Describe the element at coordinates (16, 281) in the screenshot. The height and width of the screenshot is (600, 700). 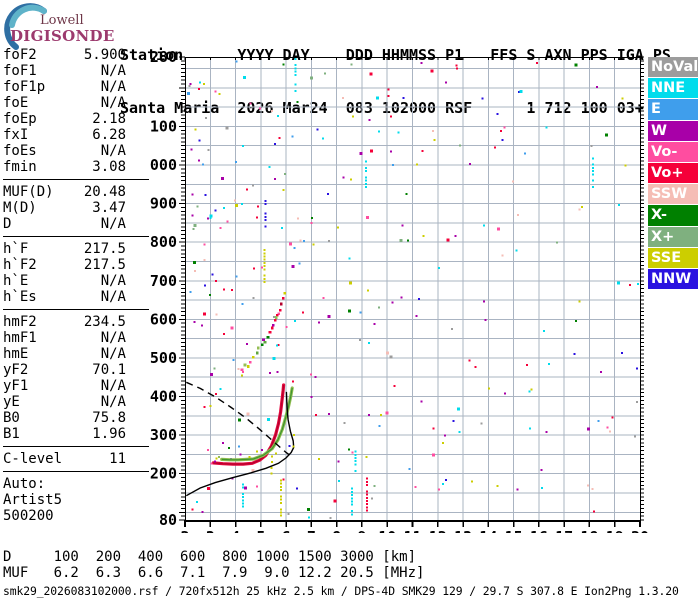
I see `param-label: h`E` at that location.